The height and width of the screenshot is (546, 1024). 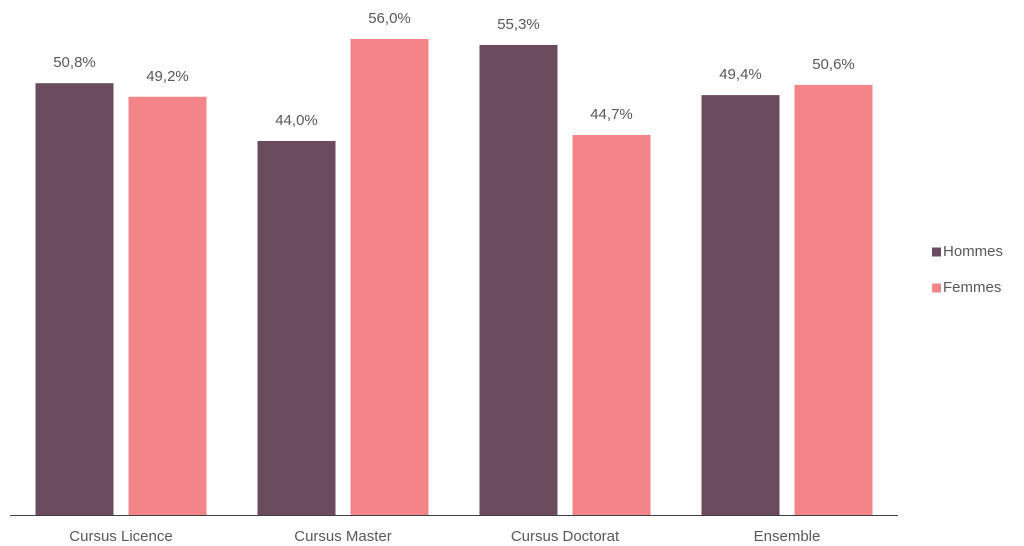 What do you see at coordinates (343, 536) in the screenshot?
I see `x-tick-label: Cursus Master` at bounding box center [343, 536].